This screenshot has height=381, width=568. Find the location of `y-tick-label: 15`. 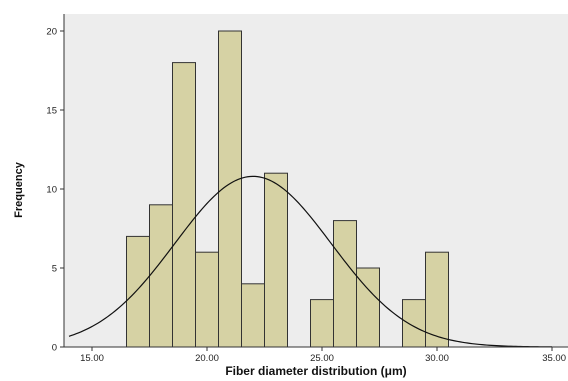

y-tick-label: 15 is located at coordinates (51, 111).